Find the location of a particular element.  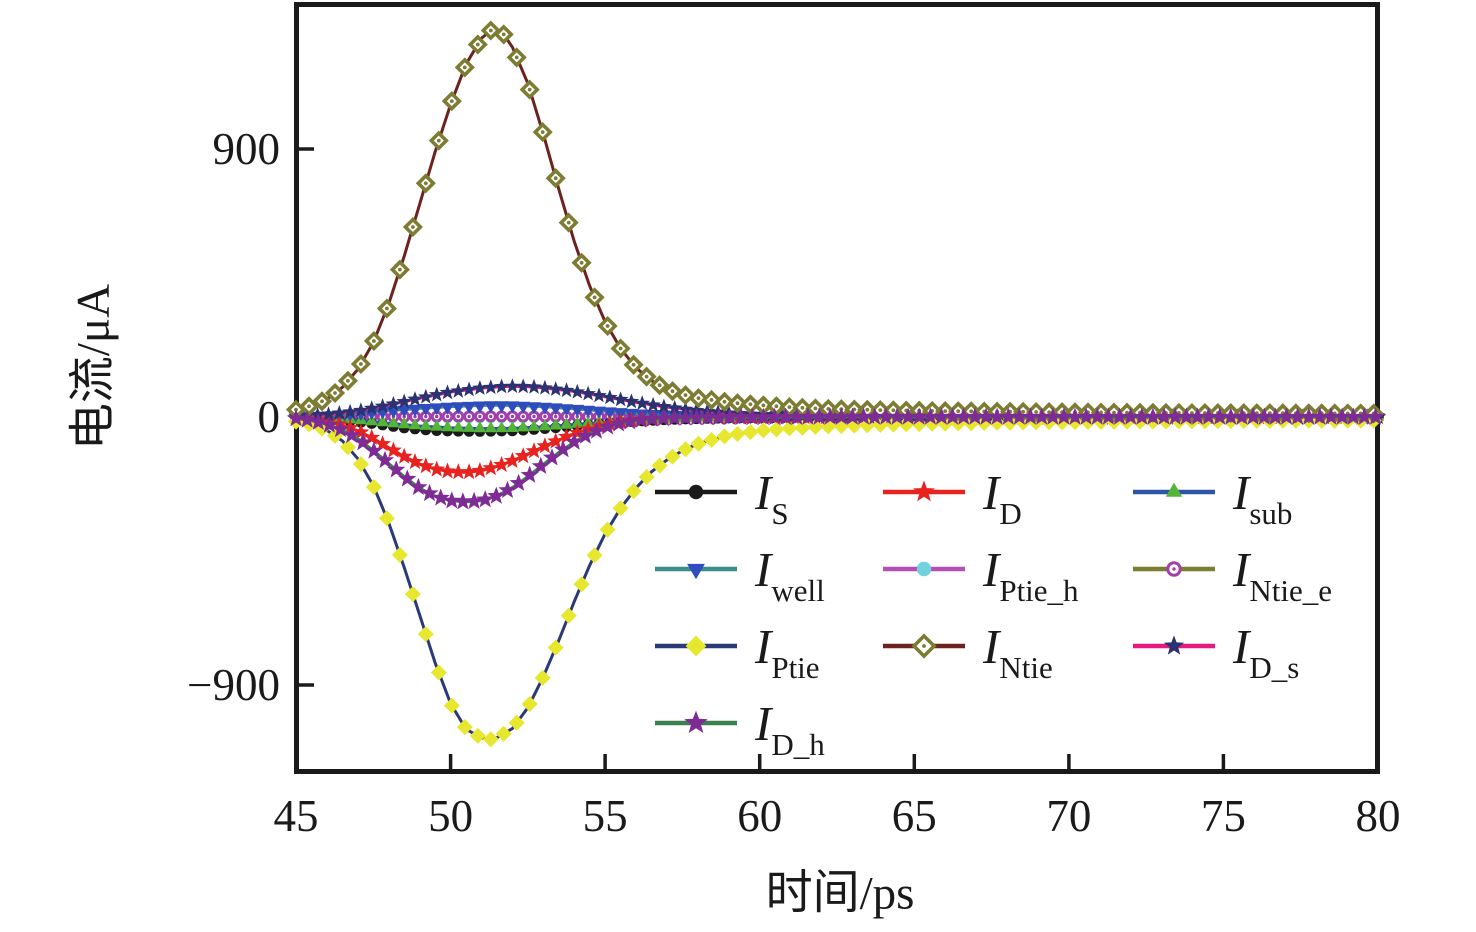

x-tick-label: 80 is located at coordinates (1378, 816).